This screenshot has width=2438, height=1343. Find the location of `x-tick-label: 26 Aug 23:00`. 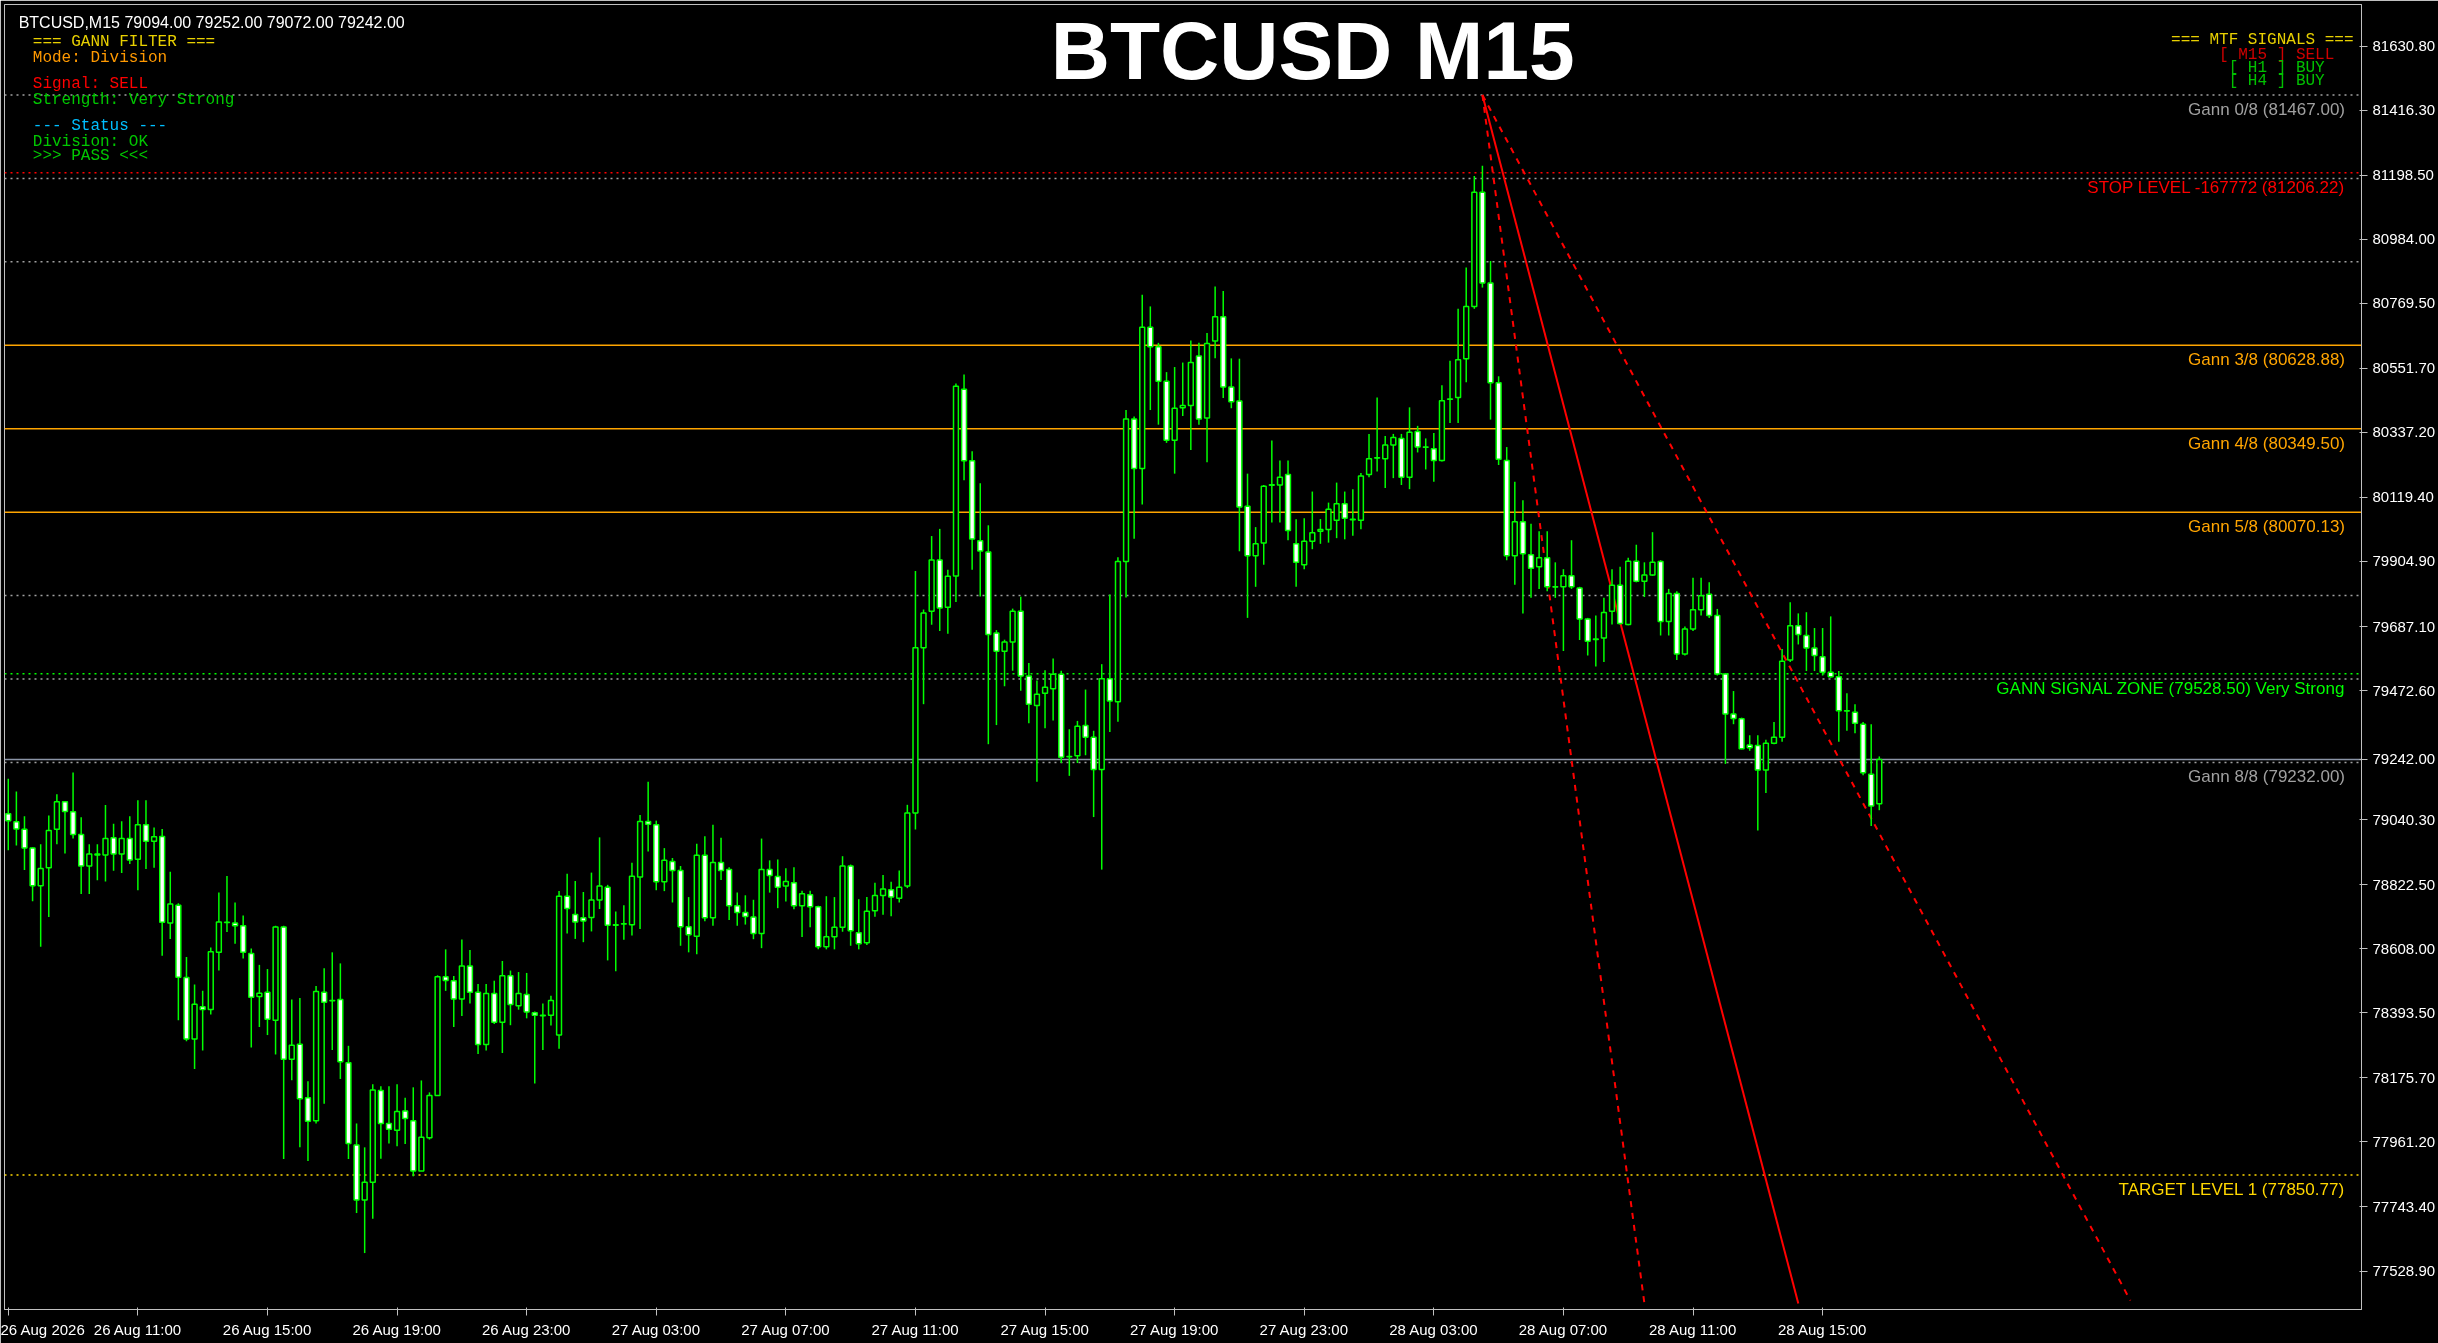

x-tick-label: 26 Aug 23:00 is located at coordinates (526, 1329).